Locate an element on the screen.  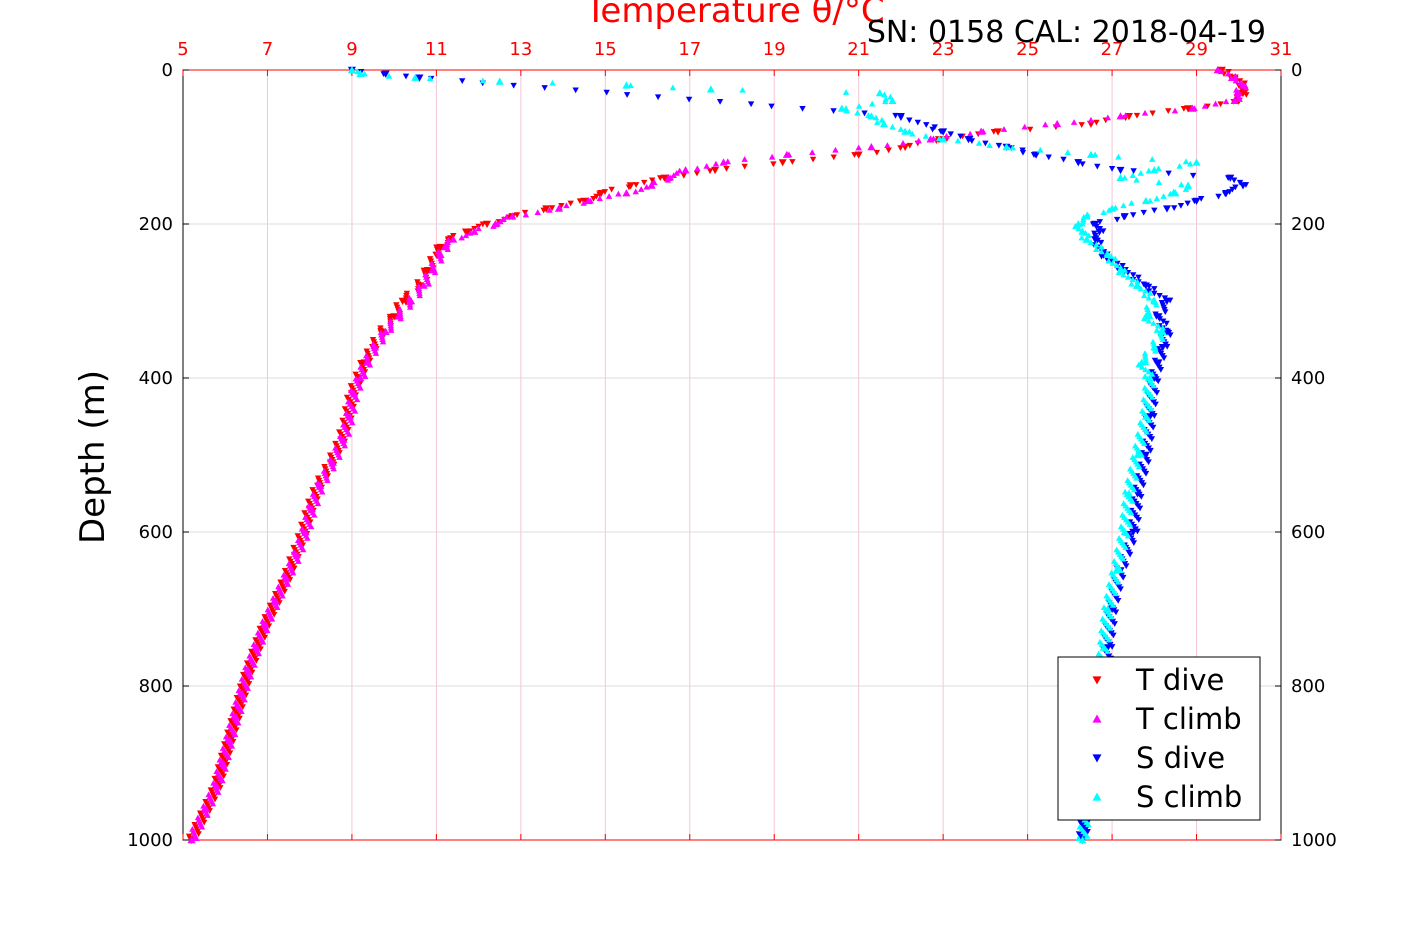
x-tick-label: 17 is located at coordinates (689, 49).